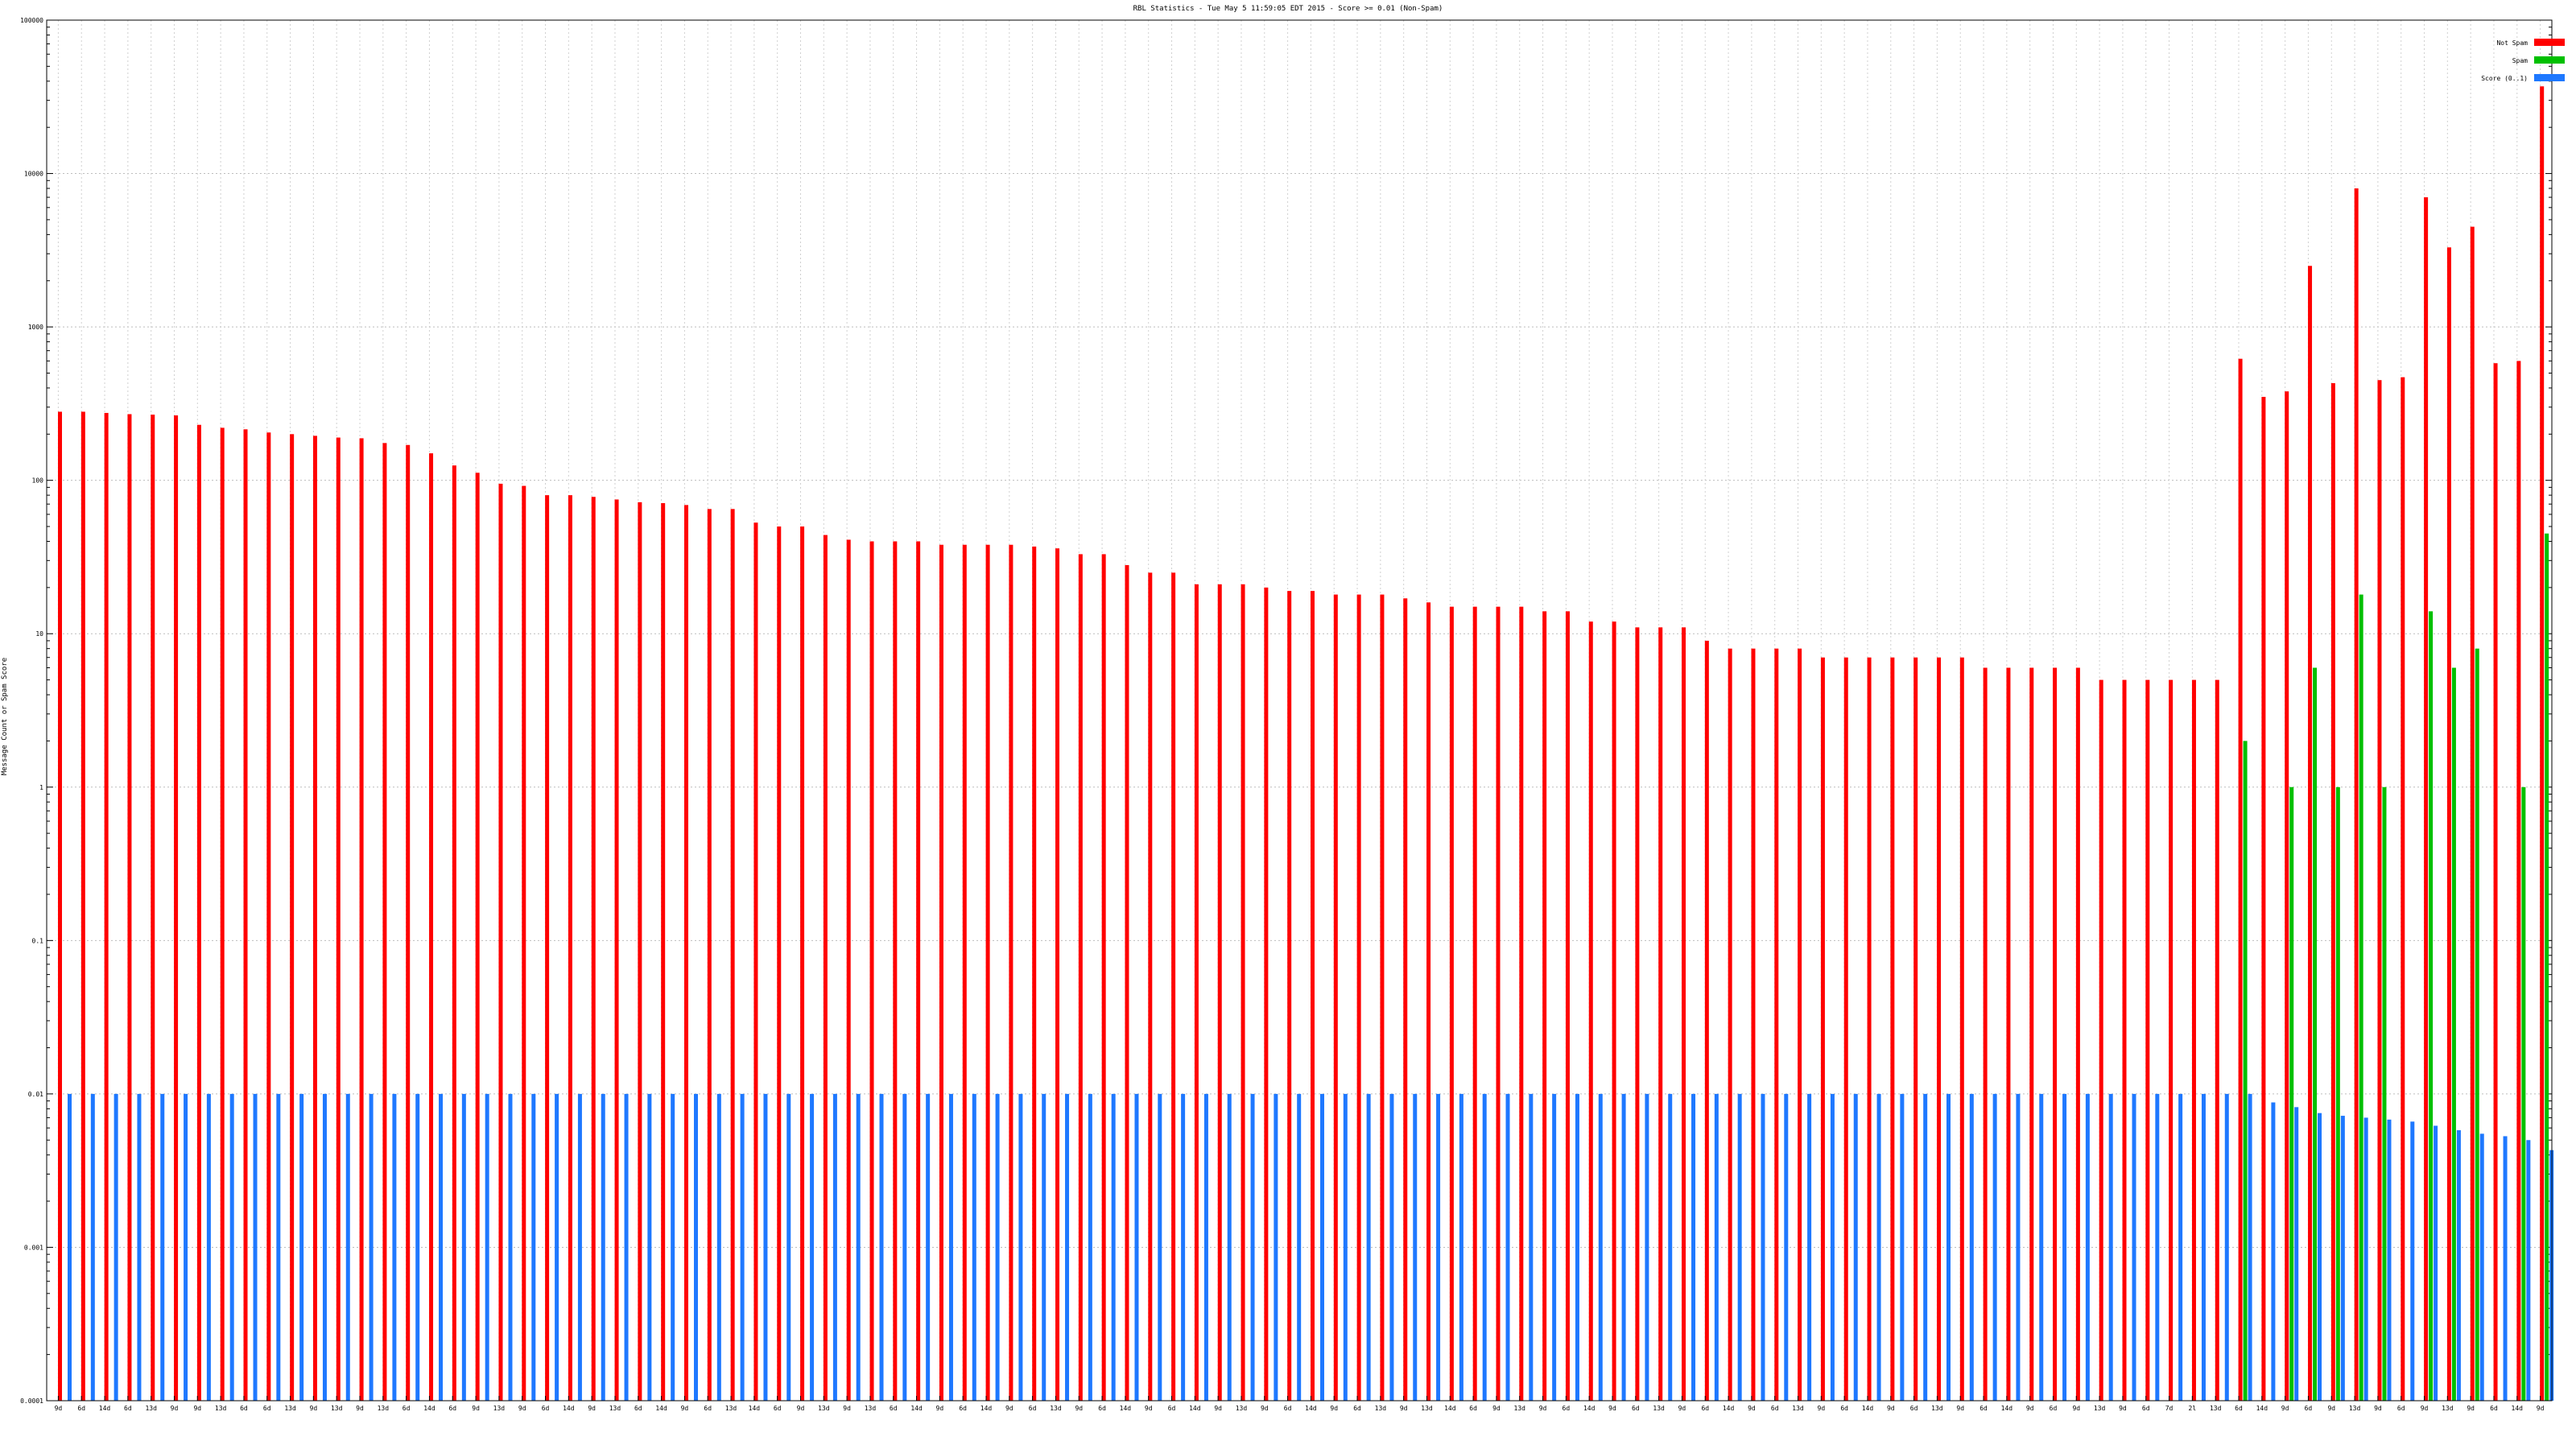 This screenshot has height=1449, width=2576. What do you see at coordinates (33, 1247) in the screenshot?
I see `y-tick-label: 0.001` at bounding box center [33, 1247].